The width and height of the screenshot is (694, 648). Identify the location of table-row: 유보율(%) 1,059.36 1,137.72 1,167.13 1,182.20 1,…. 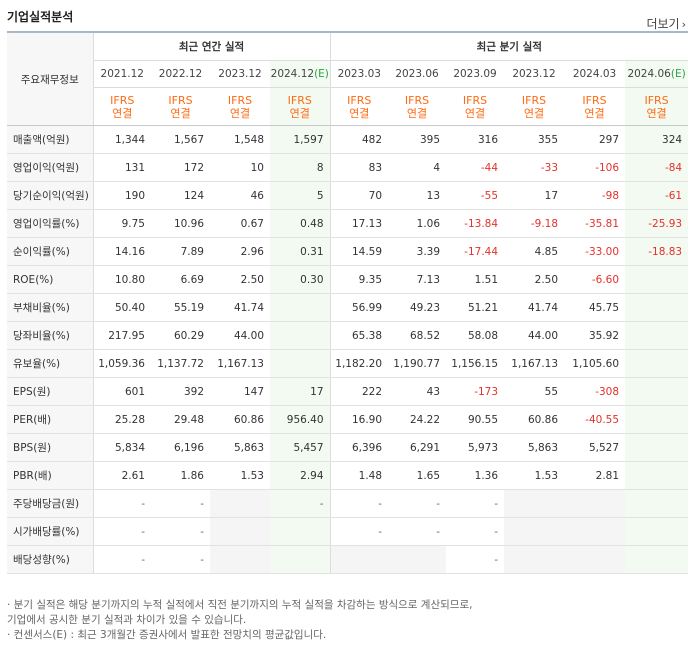
(348, 363).